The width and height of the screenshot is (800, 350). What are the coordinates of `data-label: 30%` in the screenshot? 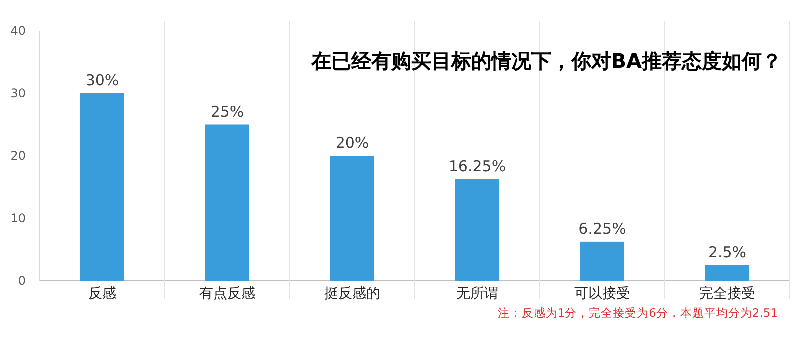 It's located at (103, 81).